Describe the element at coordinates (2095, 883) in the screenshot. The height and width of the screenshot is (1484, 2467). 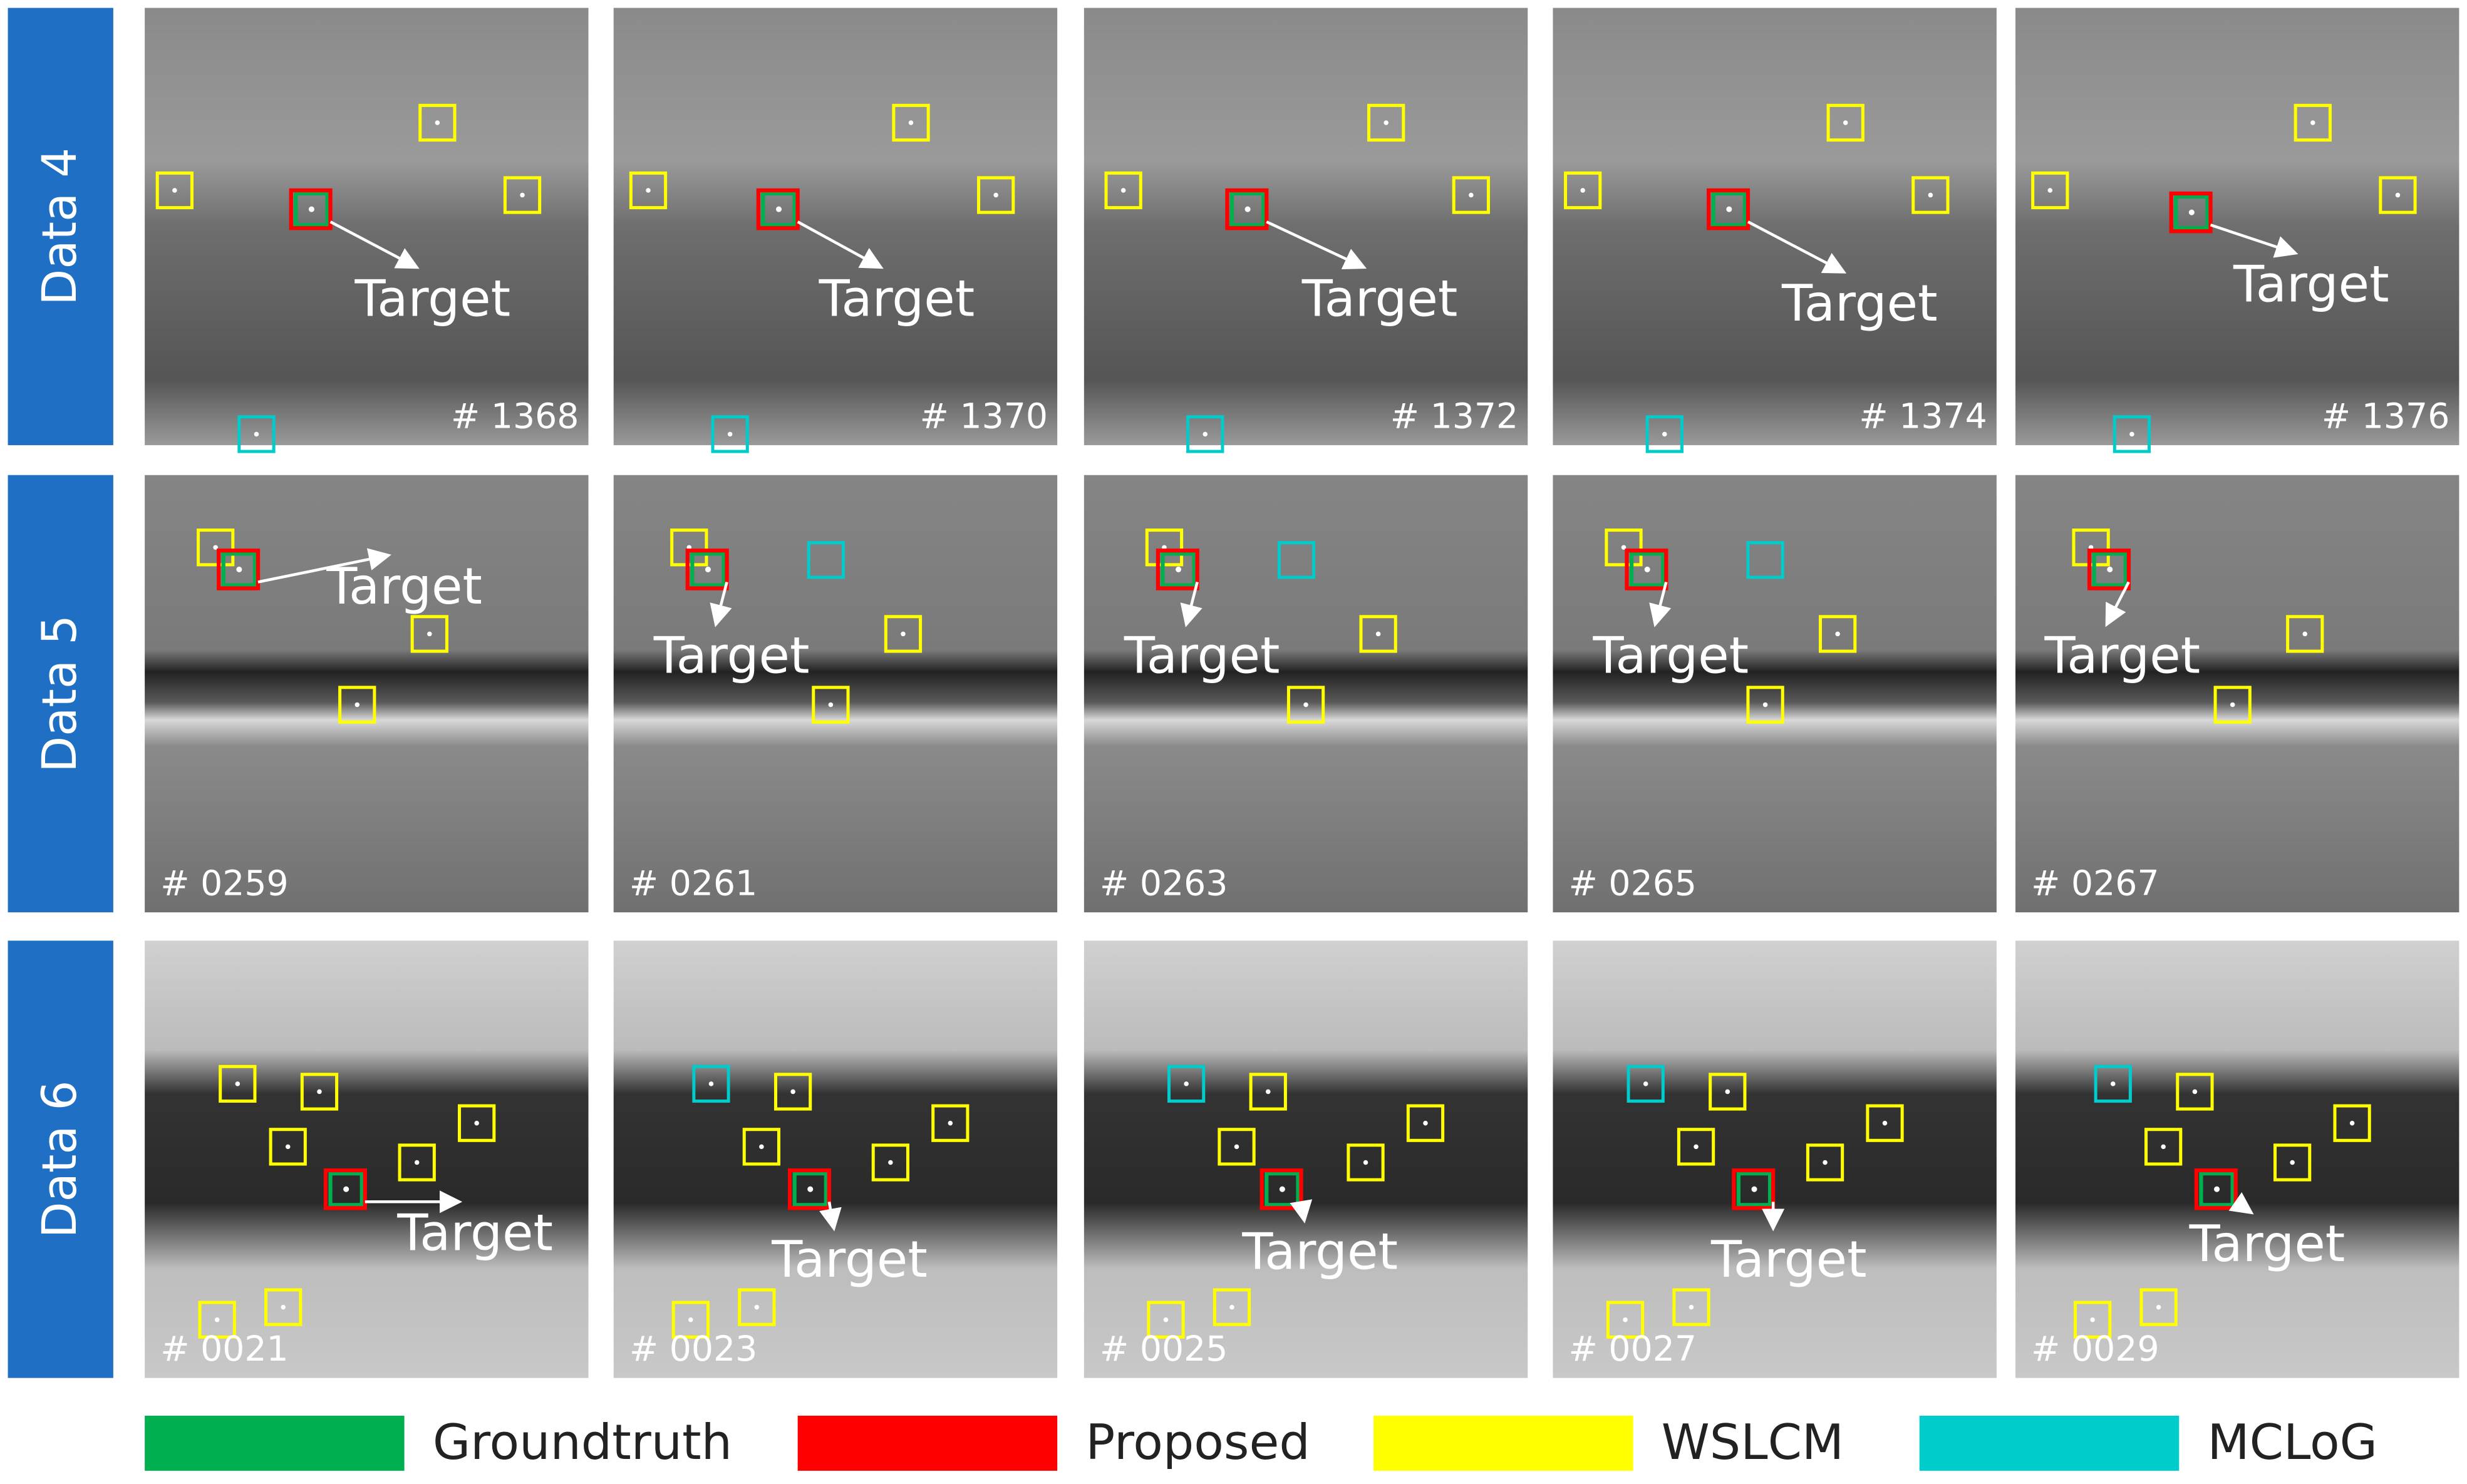
I see `frame-number: # 0267` at that location.